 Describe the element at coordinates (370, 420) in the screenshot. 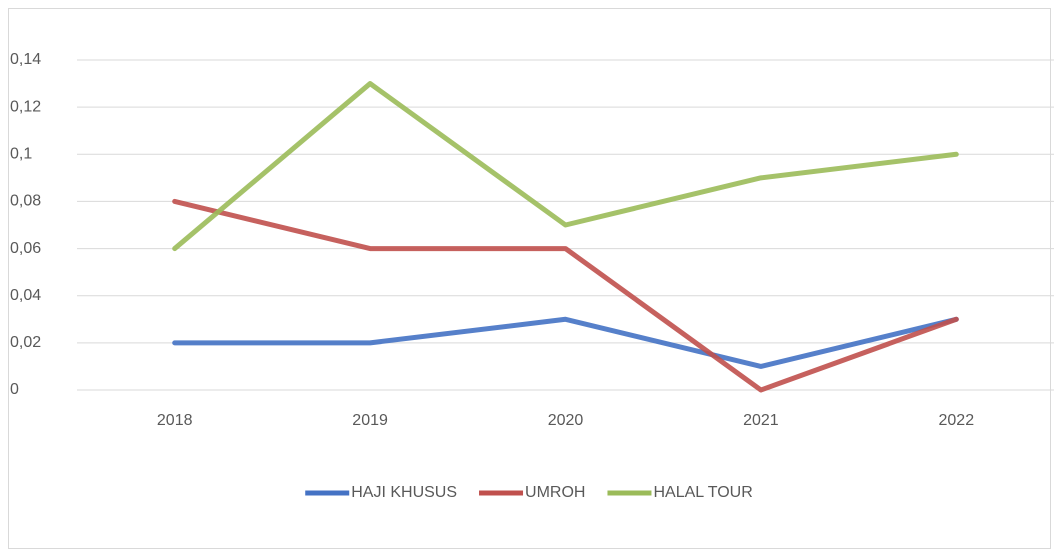

I see `x-tick-label: 2019` at that location.